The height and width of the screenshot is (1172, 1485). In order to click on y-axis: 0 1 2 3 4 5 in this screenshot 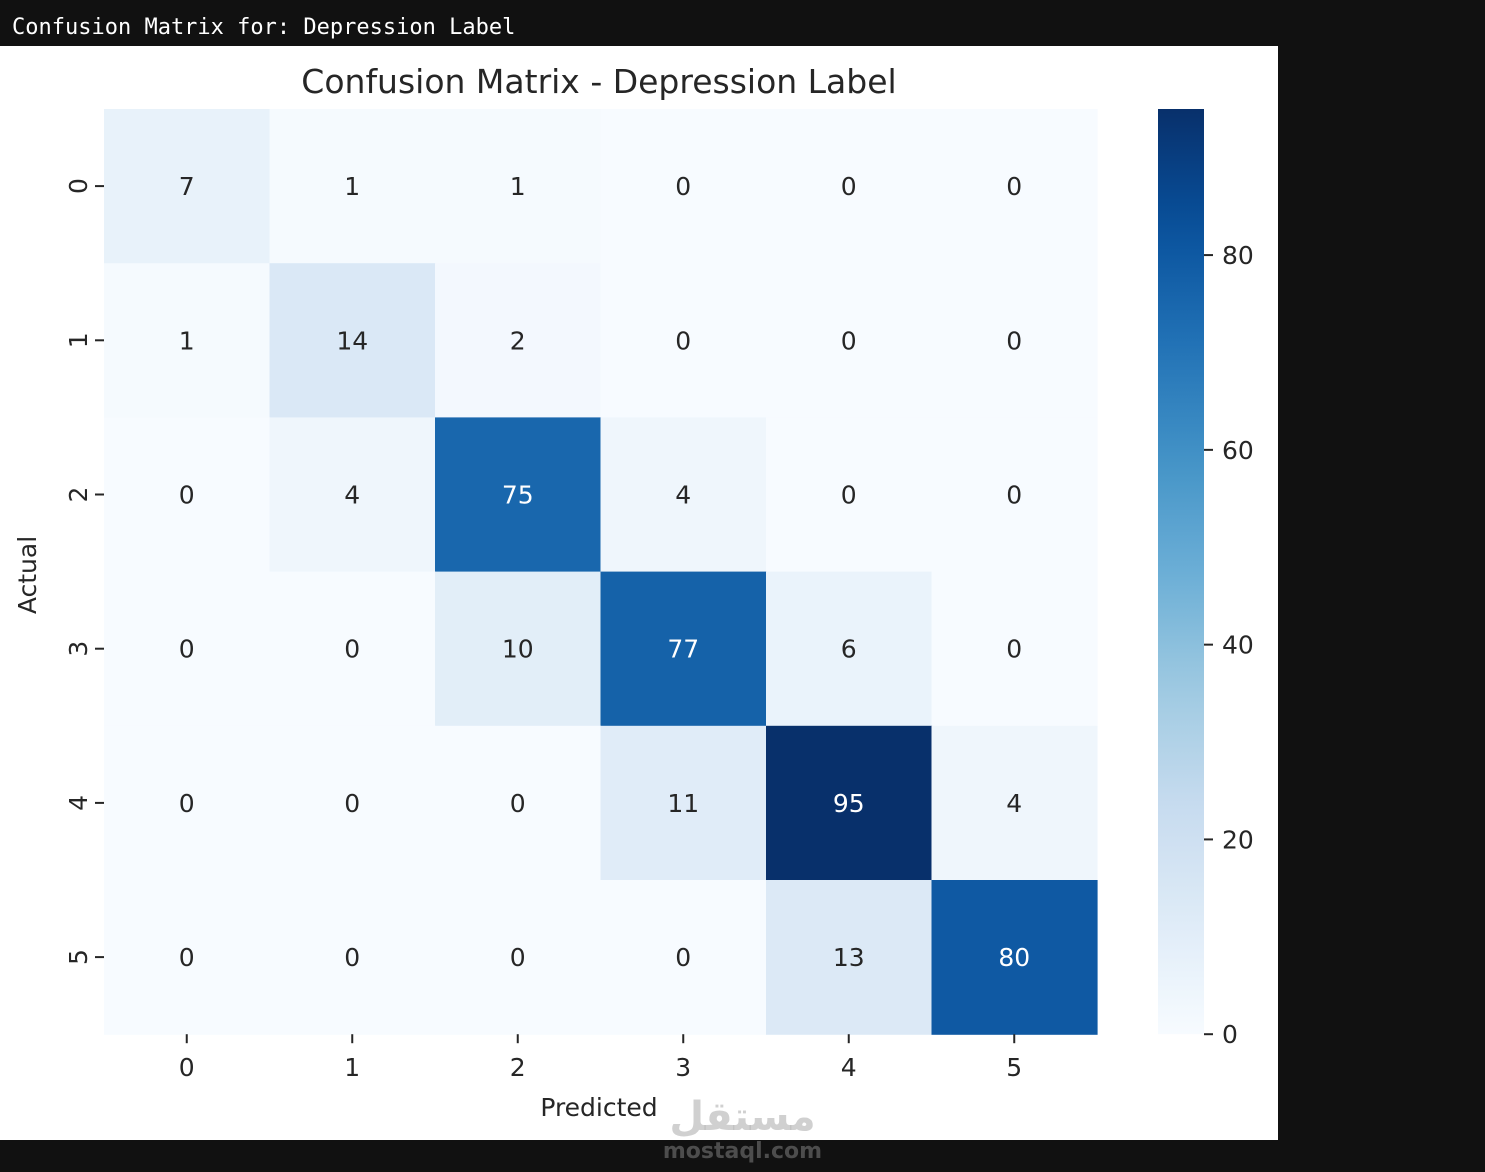, I will do `click(84, 571)`.